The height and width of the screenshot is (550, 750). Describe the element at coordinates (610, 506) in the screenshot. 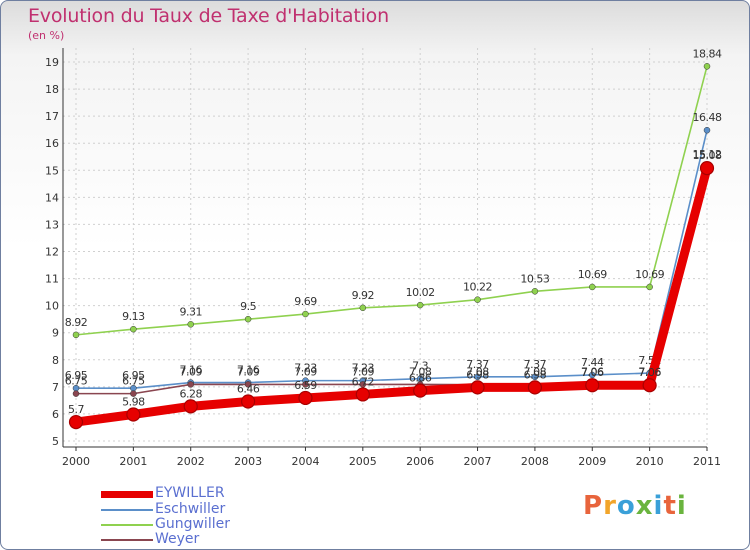

I see `logo-letter: r` at that location.